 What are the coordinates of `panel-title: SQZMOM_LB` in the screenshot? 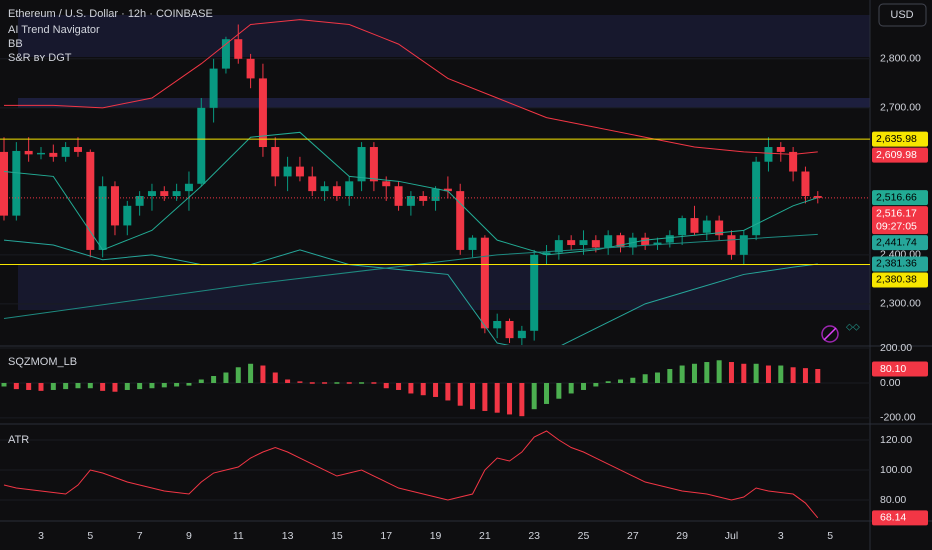 It's located at (42, 362).